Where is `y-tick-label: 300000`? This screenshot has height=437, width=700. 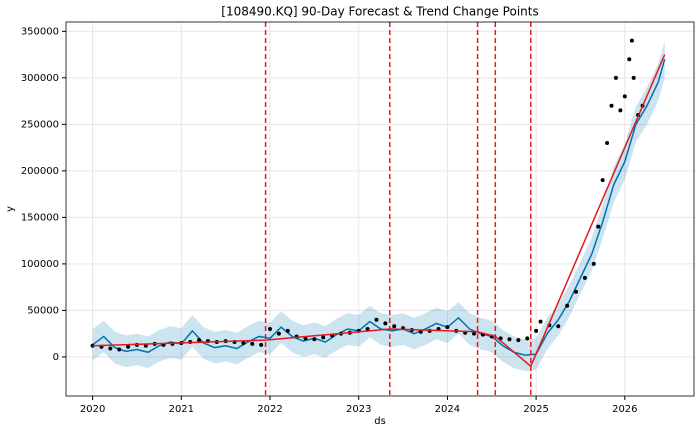
y-tick-label: 300000 is located at coordinates (40, 78).